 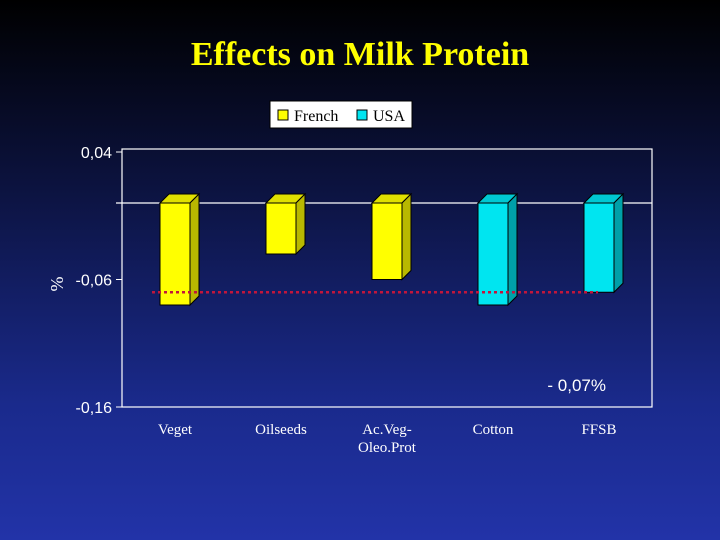 What do you see at coordinates (316, 116) in the screenshot?
I see `legend-label-french: French` at bounding box center [316, 116].